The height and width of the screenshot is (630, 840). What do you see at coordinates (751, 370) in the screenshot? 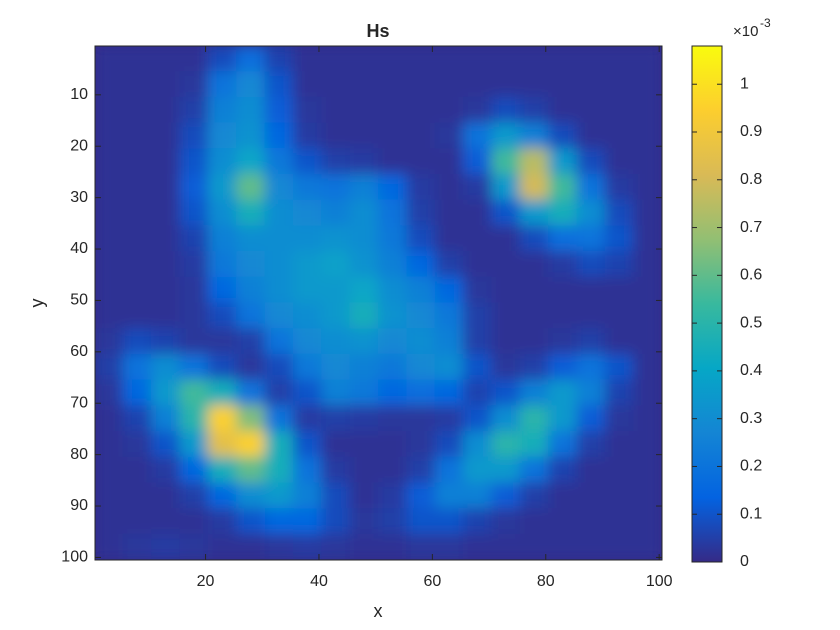
I see `colorbar-tick-label: 0.4` at bounding box center [751, 370].